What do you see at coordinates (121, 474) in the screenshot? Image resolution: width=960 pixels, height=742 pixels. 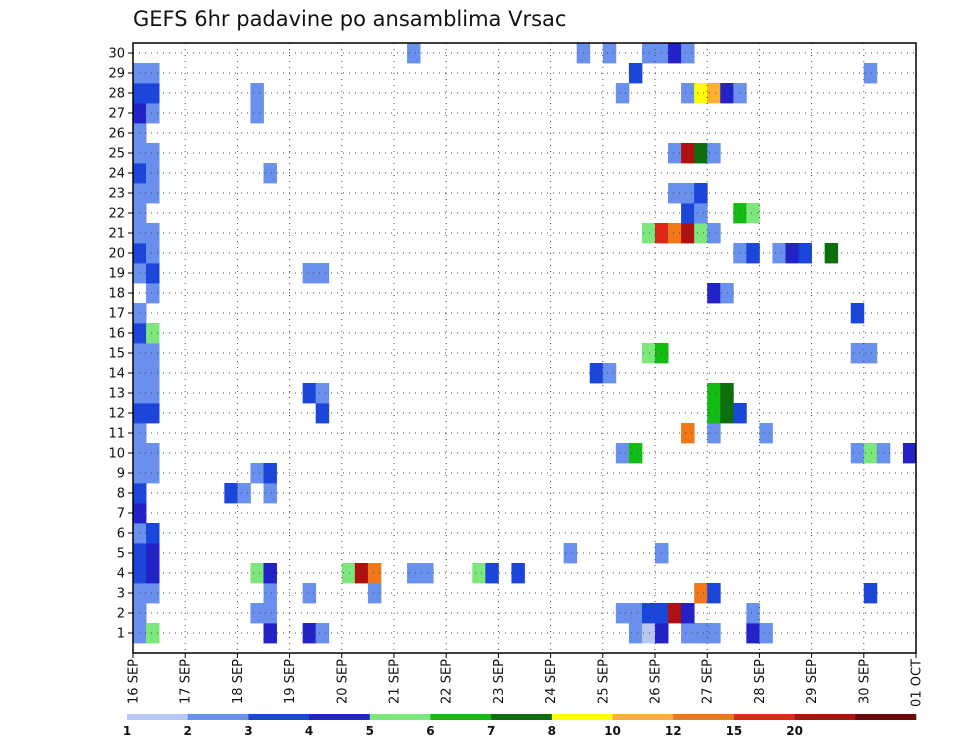 I see `y-tick-label: 9` at bounding box center [121, 474].